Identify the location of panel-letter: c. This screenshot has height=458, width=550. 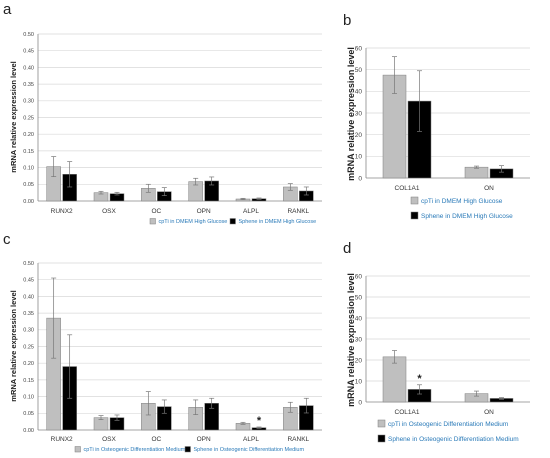
(7, 239).